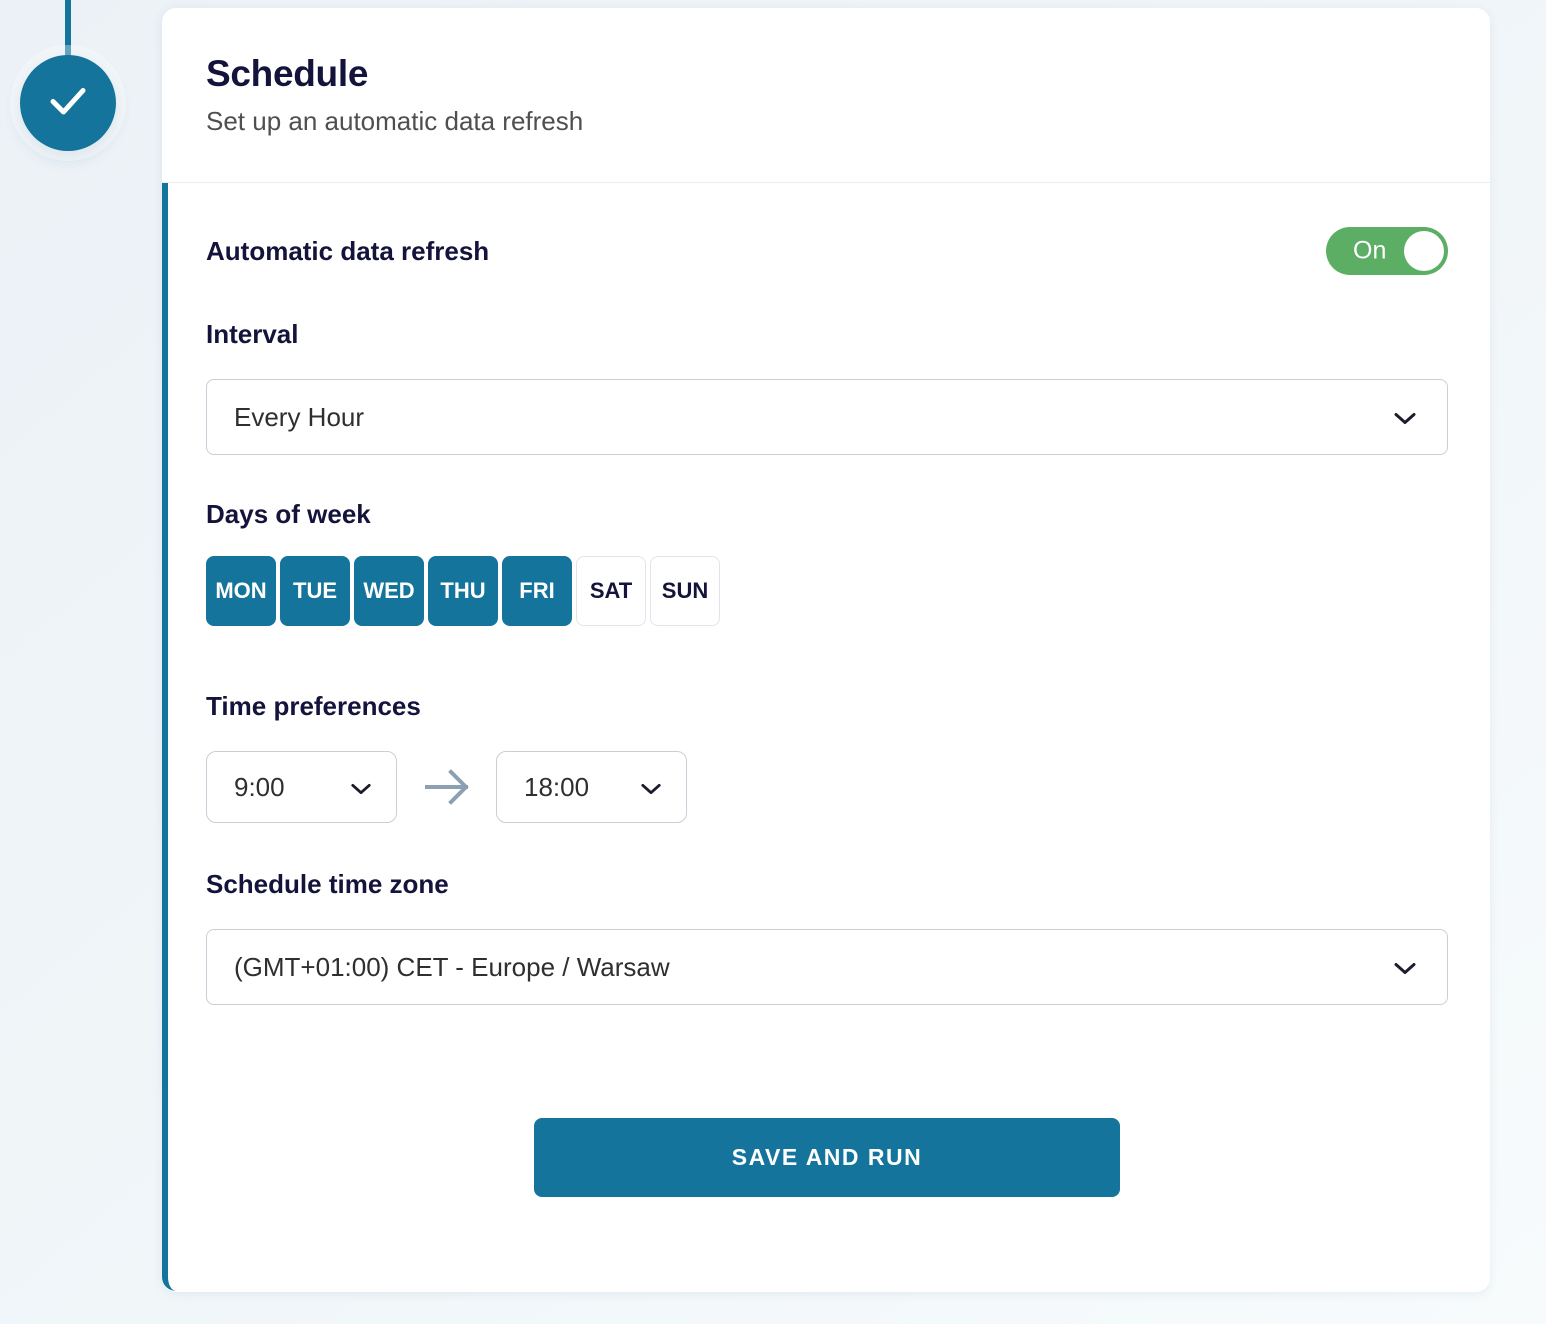 The height and width of the screenshot is (1324, 1546). What do you see at coordinates (313, 706) in the screenshot?
I see `time-preferences-label: Time preferences` at bounding box center [313, 706].